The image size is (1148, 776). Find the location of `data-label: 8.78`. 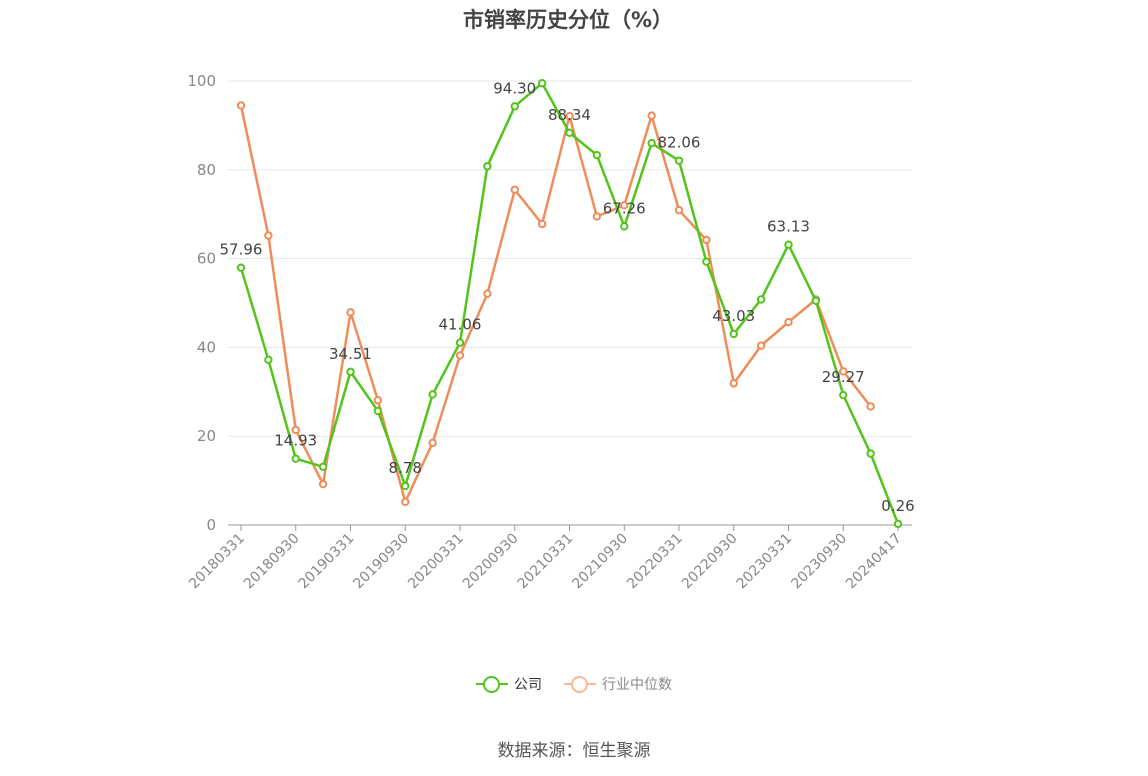

data-label: 8.78 is located at coordinates (405, 468).